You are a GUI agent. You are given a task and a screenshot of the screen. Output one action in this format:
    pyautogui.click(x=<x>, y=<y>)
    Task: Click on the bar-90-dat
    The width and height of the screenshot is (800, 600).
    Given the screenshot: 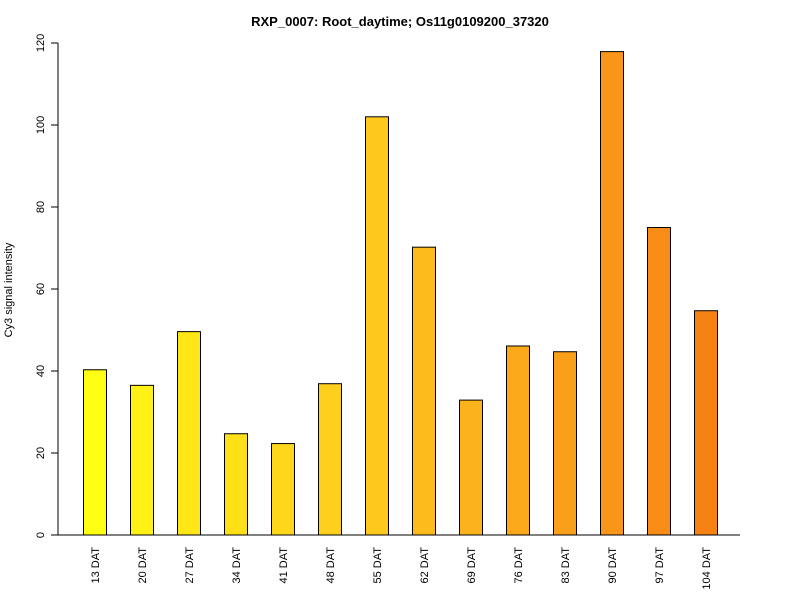 What is the action you would take?
    pyautogui.click(x=612, y=293)
    